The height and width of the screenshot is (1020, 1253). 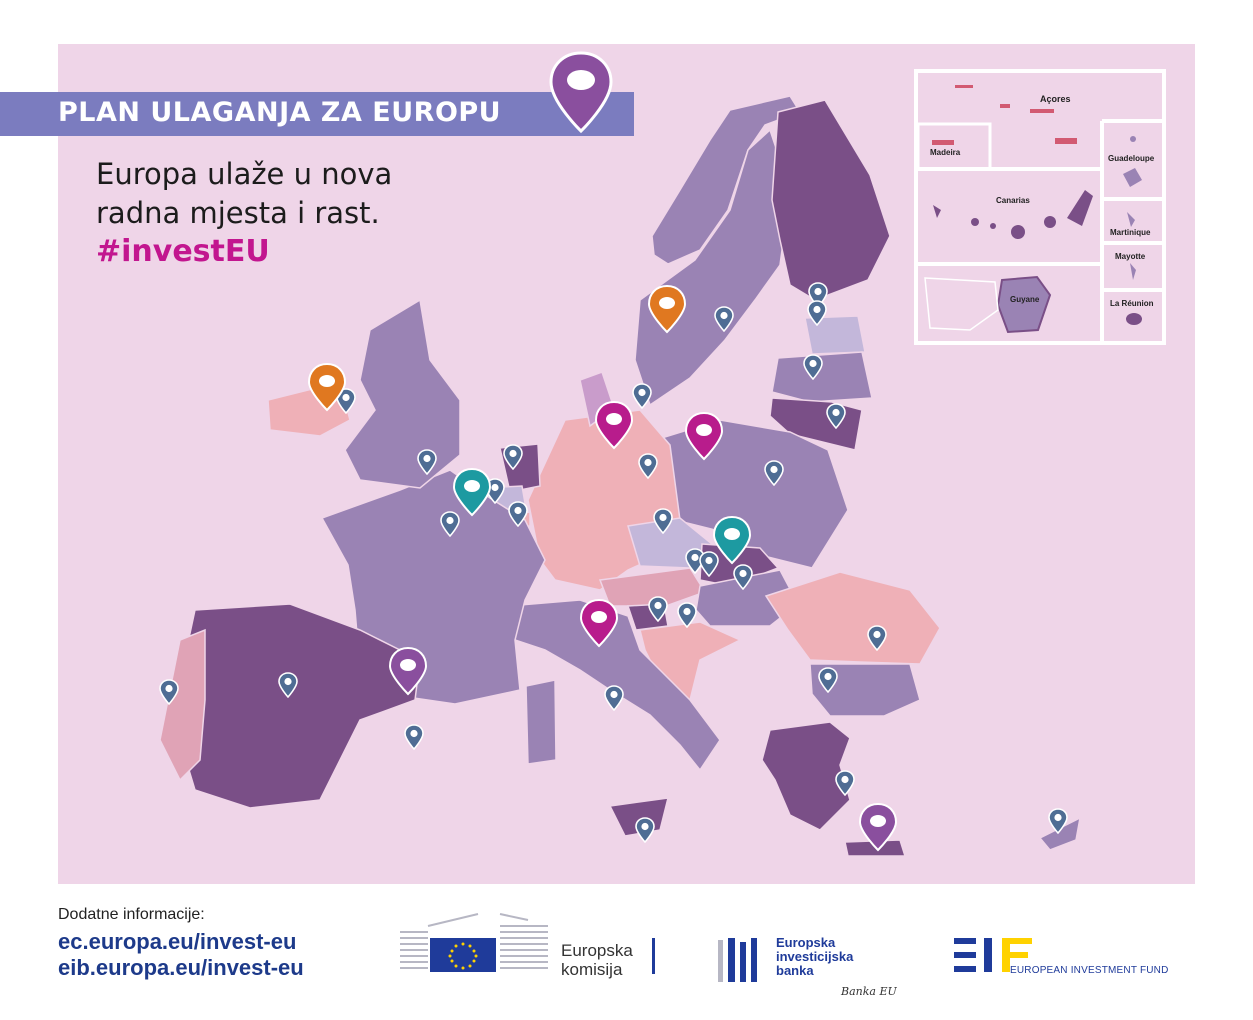 I want to click on title-banner, so click(x=317, y=114).